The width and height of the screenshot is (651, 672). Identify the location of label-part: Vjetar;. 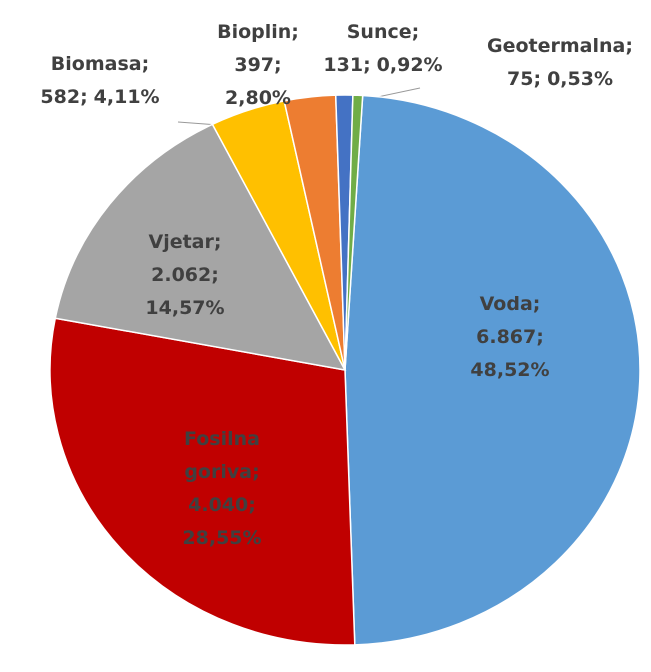
(185, 242).